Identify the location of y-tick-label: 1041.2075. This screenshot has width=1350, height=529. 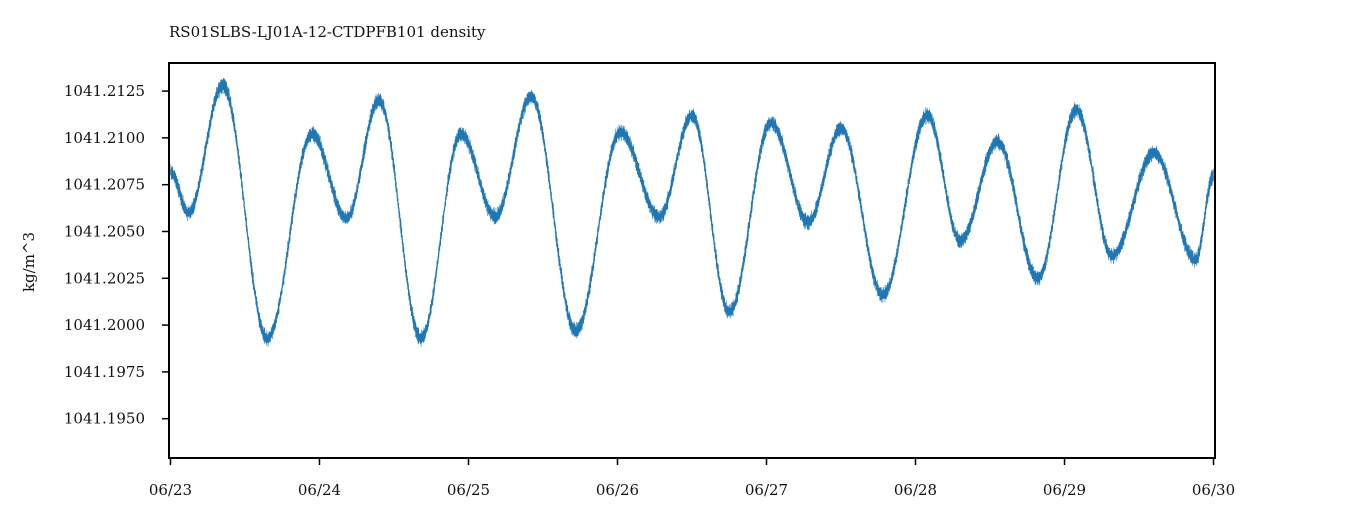
(104, 185).